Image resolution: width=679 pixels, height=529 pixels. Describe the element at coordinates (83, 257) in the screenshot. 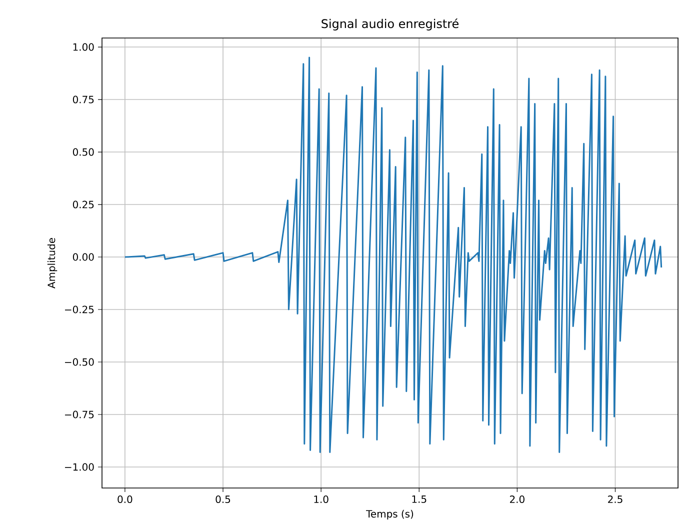

I see `y-tick-label: 0.00` at that location.